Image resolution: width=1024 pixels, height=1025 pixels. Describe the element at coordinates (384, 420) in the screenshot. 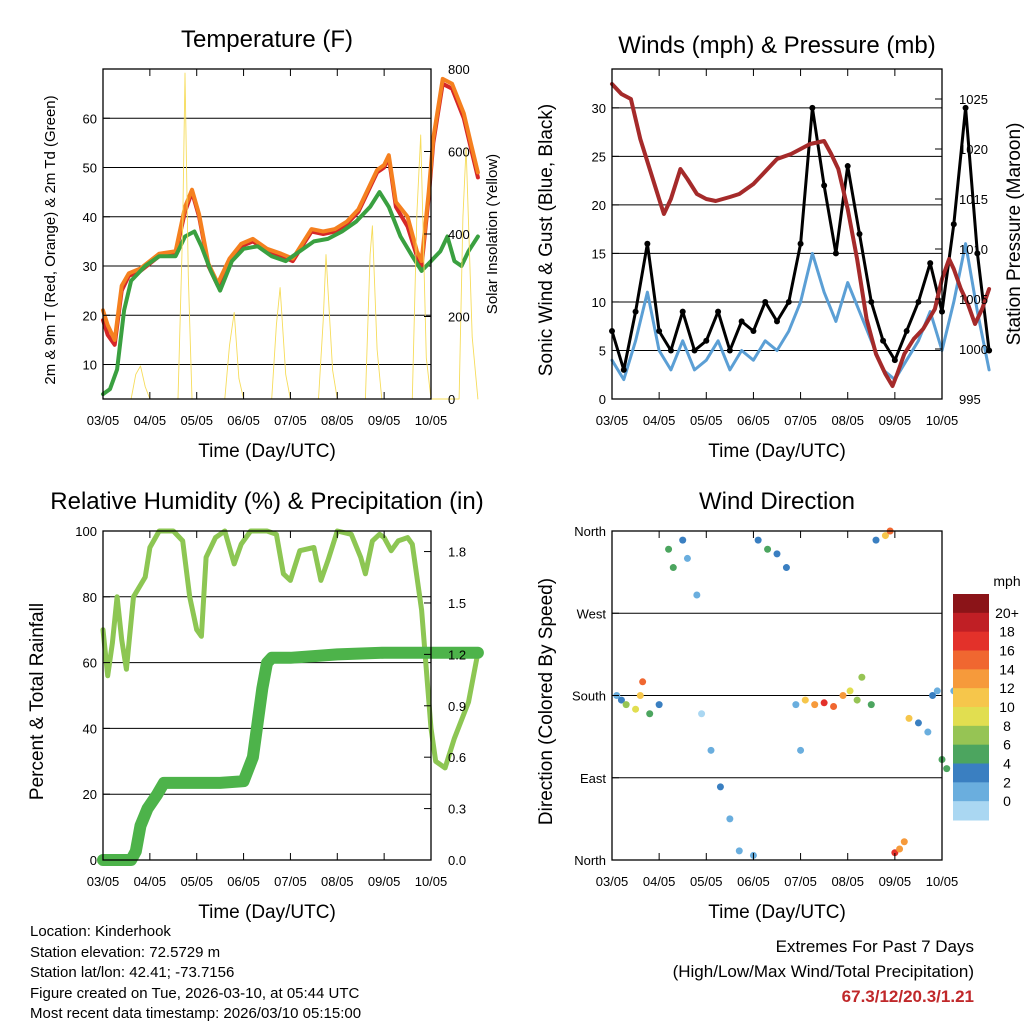

I see `x-tick-label-0-6: 09/05` at that location.